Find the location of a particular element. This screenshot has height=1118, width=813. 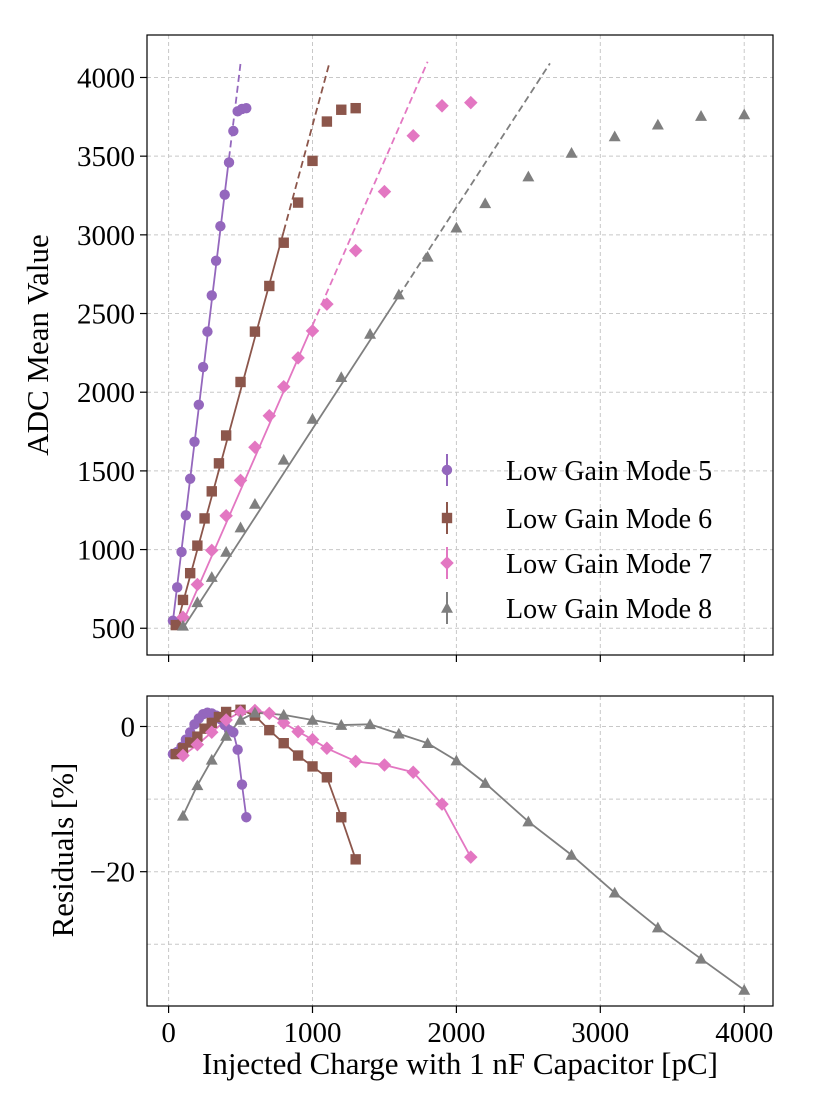

bottom-ytick-label: 0 is located at coordinates (128, 727).